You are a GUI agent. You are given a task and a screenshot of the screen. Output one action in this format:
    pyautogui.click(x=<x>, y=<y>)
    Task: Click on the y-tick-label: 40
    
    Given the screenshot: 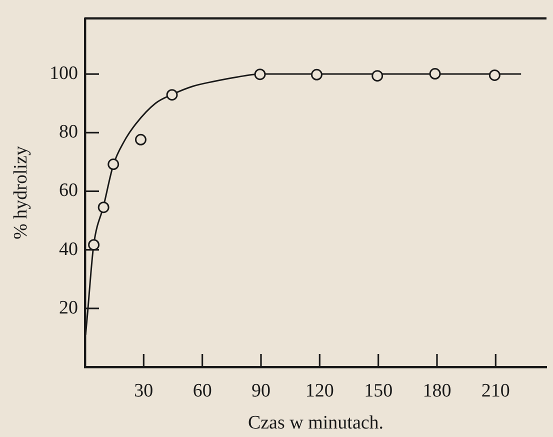 What is the action you would take?
    pyautogui.click(x=68, y=249)
    